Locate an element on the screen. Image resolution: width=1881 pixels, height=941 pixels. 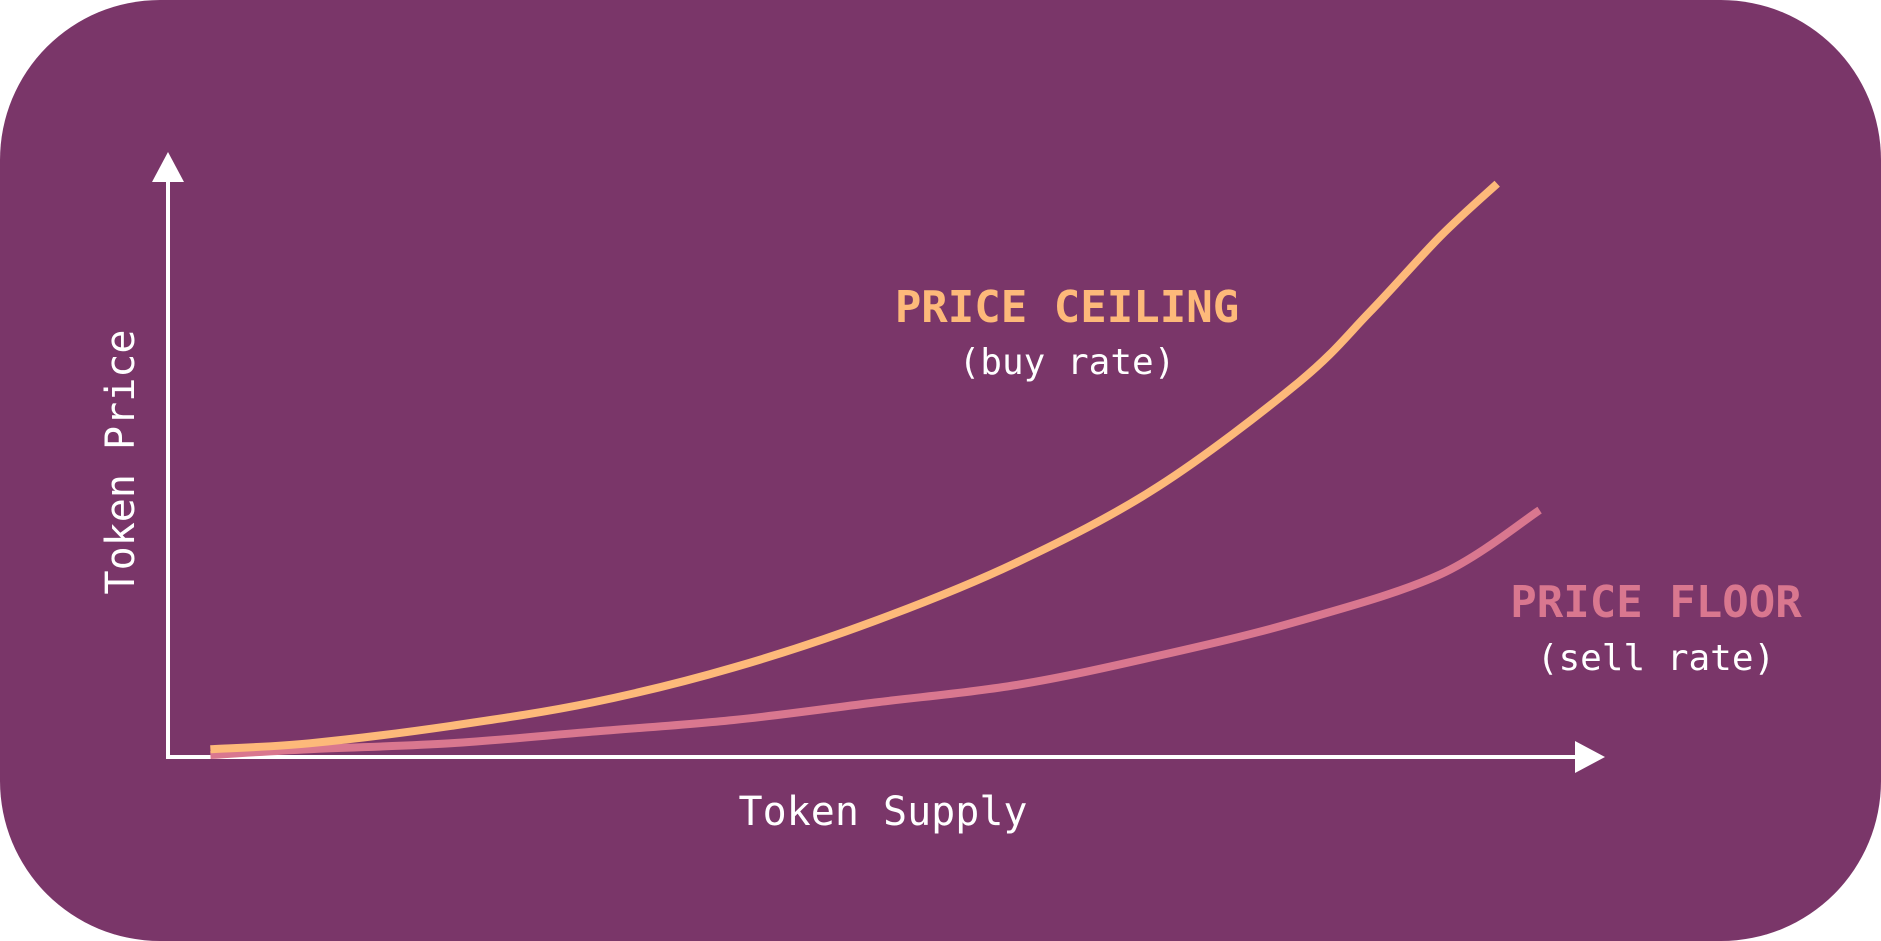
price-ceiling-label: PRICE CEILING is located at coordinates (1067, 307).